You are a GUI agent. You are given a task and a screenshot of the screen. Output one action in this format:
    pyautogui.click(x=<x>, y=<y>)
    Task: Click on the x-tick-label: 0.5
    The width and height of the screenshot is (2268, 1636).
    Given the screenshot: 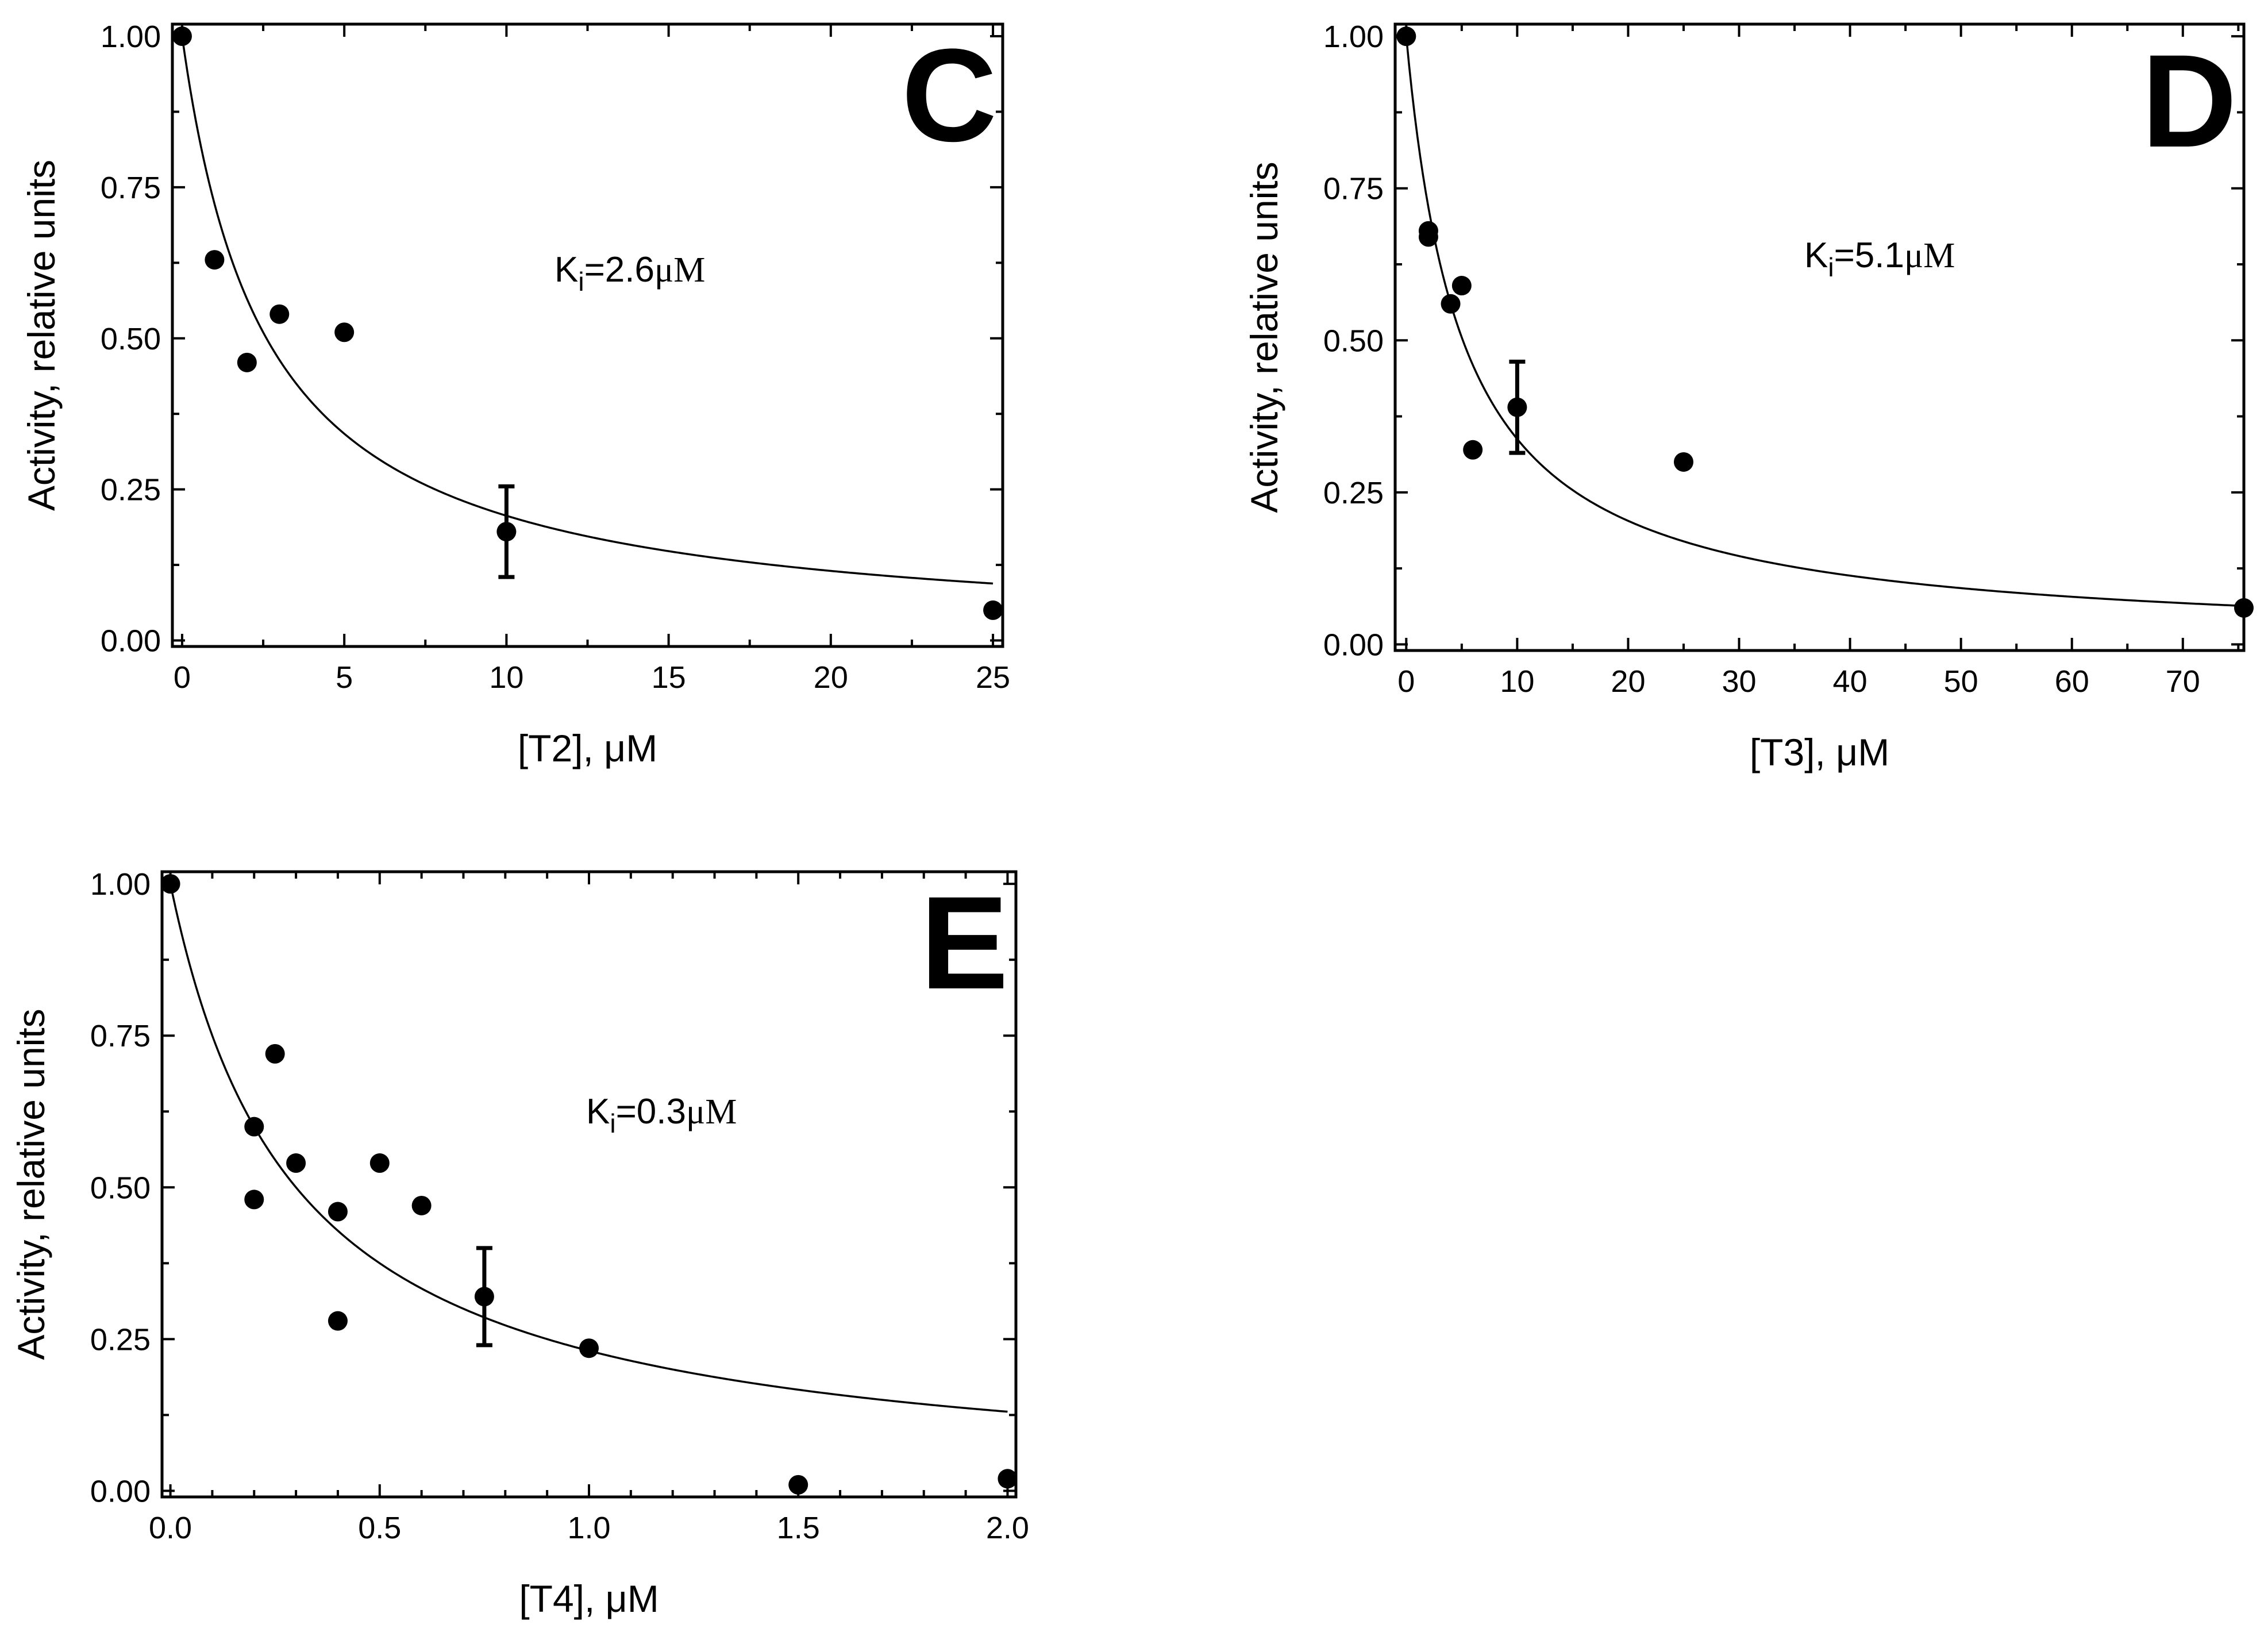 What is the action you would take?
    pyautogui.click(x=379, y=1528)
    